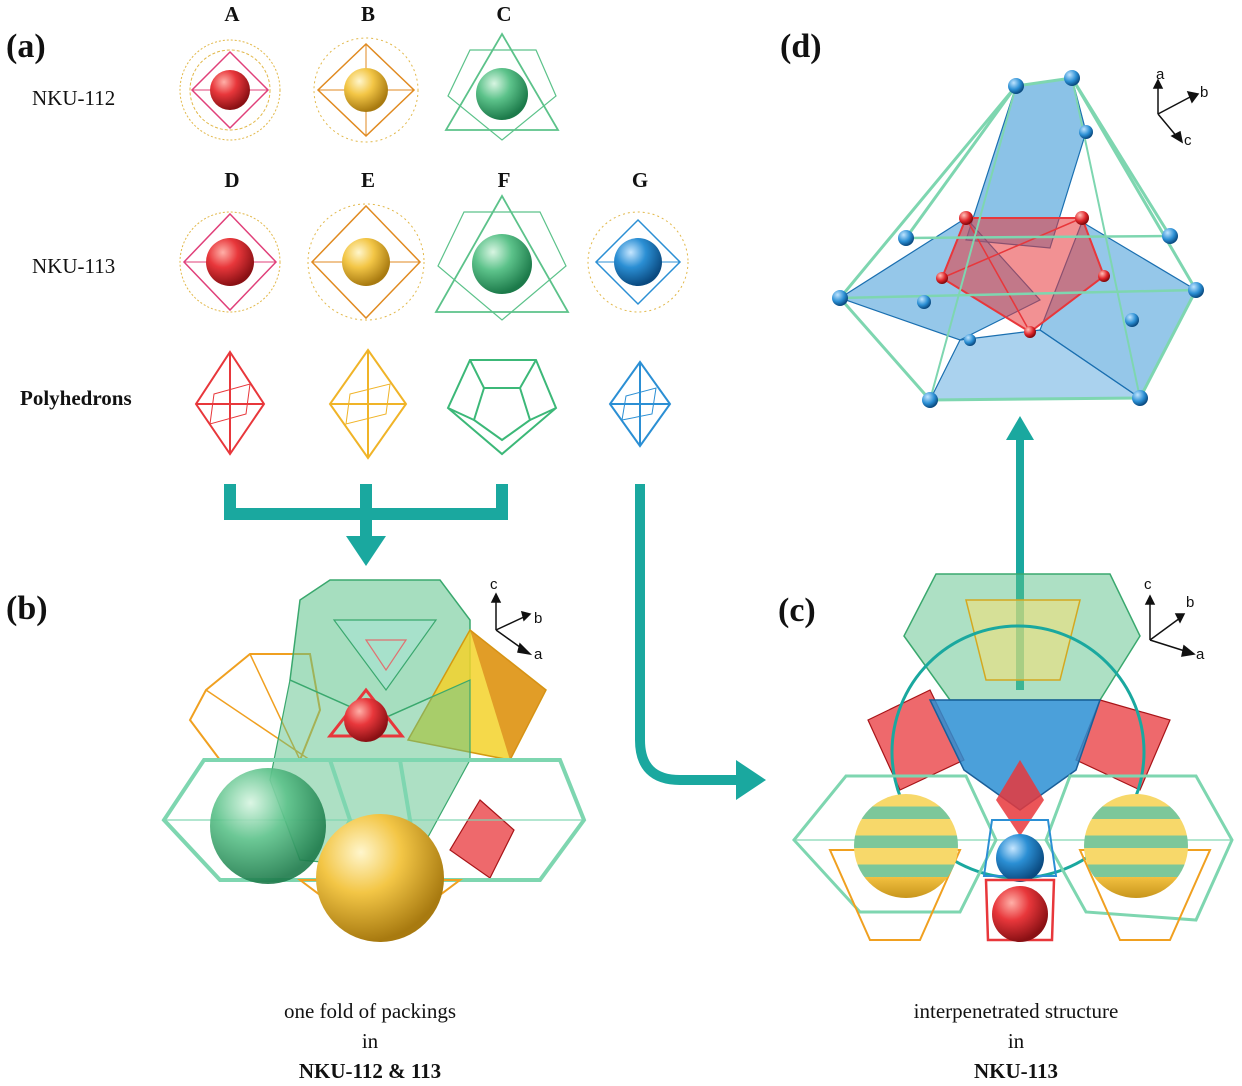 This screenshot has height=1086, width=1242. I want to click on column-label-a: A, so click(232, 14).